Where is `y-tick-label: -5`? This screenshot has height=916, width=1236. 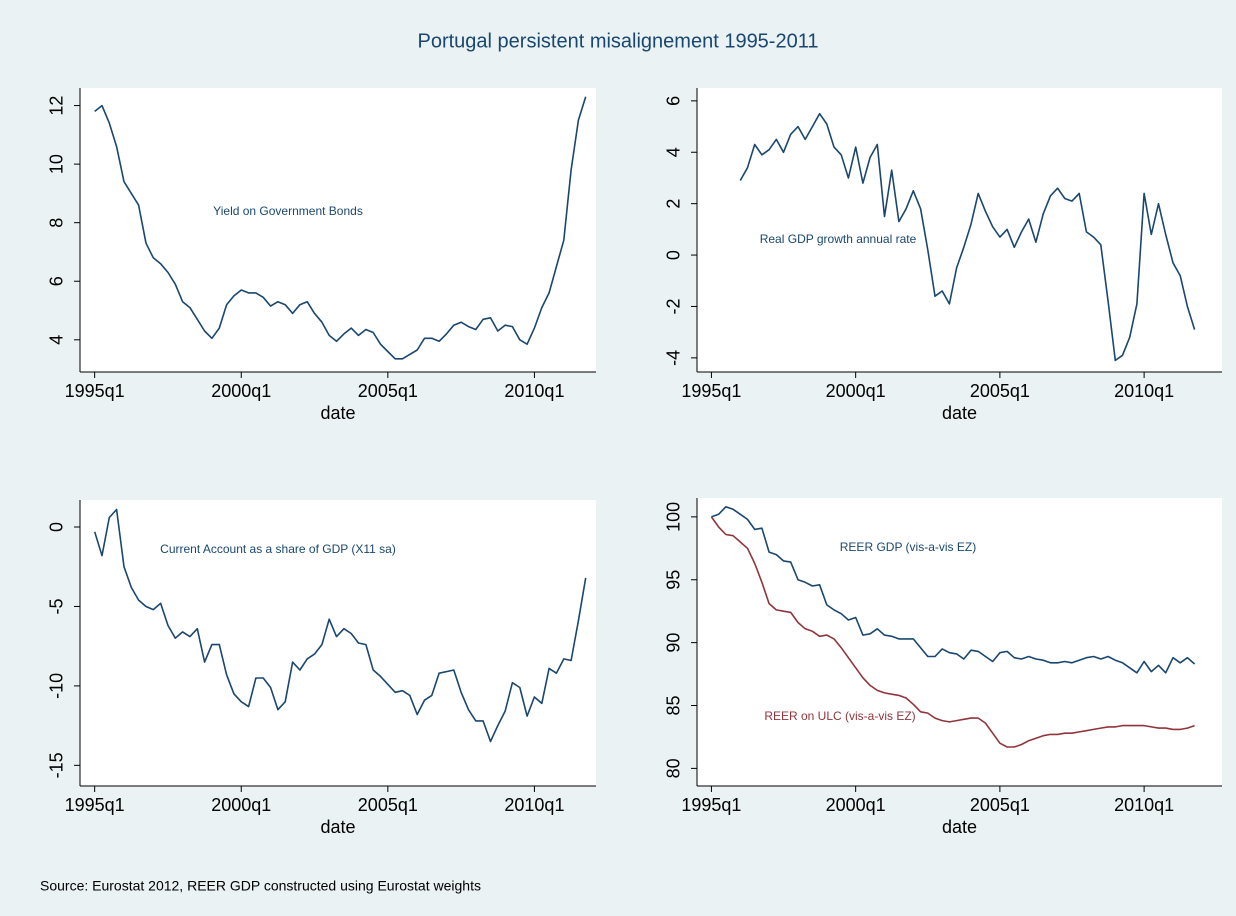
y-tick-label: -5 is located at coordinates (57, 606).